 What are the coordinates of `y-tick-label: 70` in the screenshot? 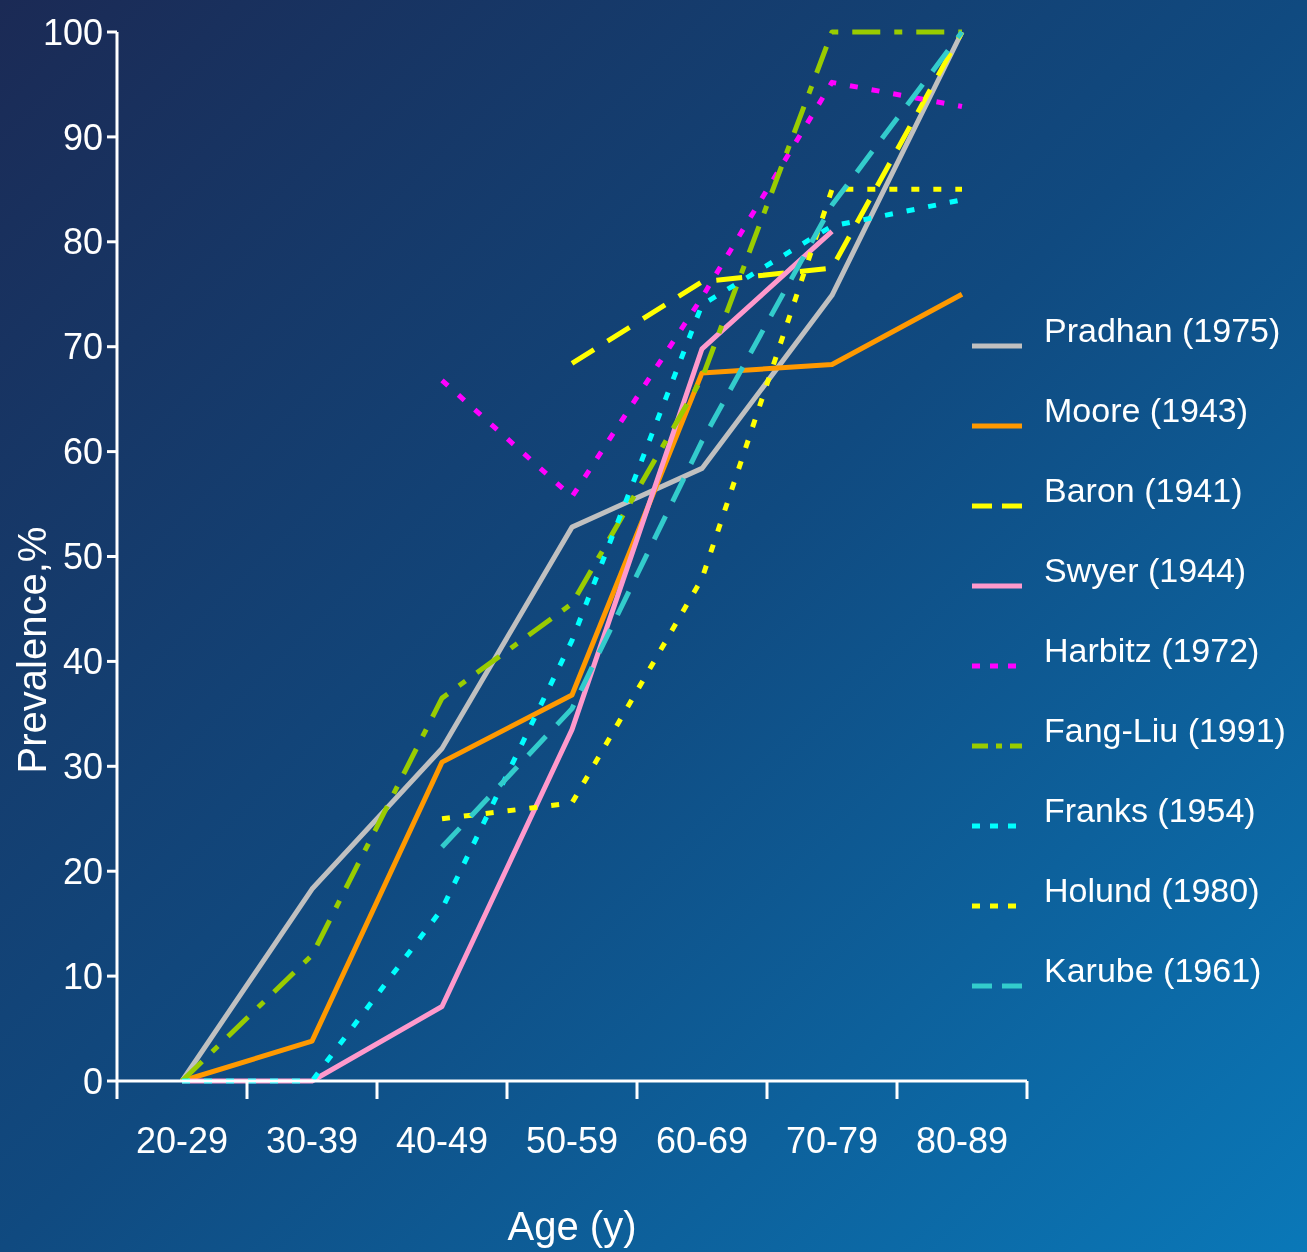 It's located at (82, 347).